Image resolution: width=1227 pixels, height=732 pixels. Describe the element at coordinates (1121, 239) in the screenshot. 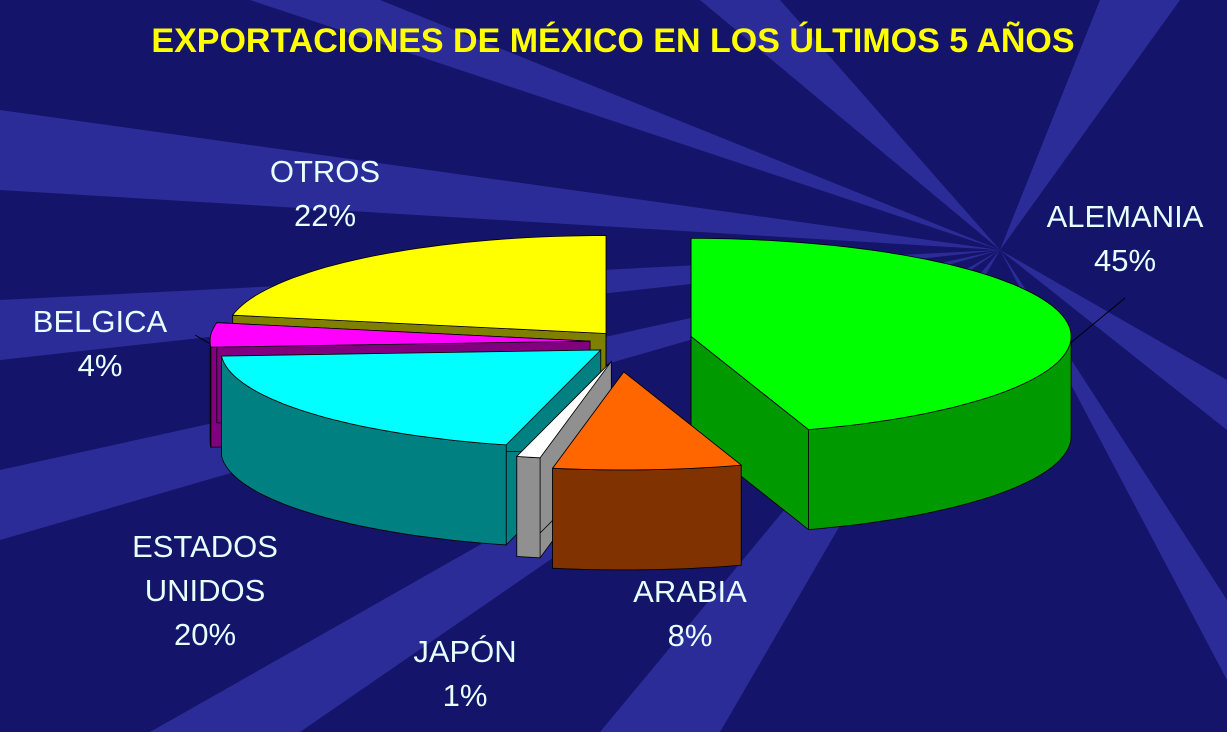

I see `slice-label: ALEMANIA 45%` at that location.